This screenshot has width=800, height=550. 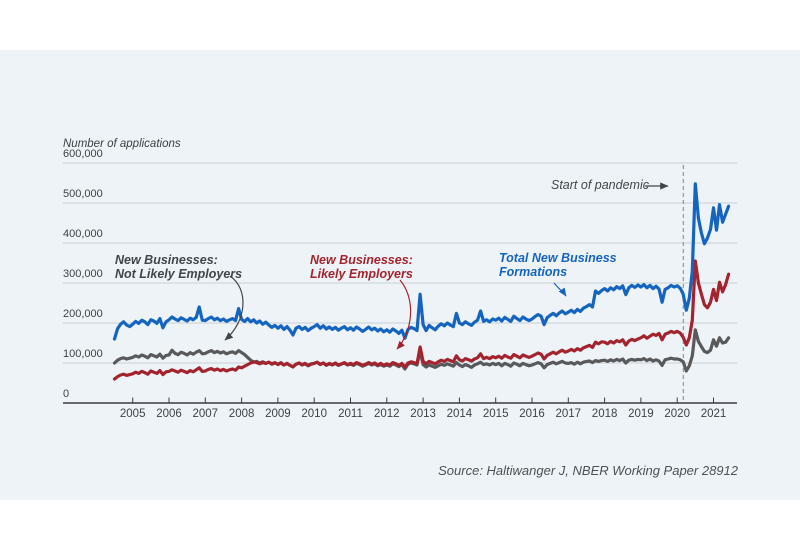 What do you see at coordinates (166, 260) in the screenshot?
I see `label-not-likely-line1: New Businesses:` at bounding box center [166, 260].